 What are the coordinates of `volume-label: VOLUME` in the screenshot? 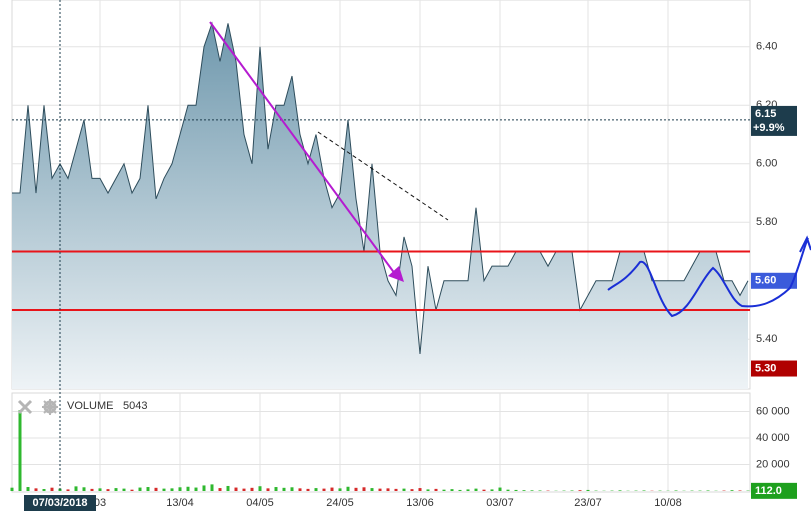 It's located at (90, 406).